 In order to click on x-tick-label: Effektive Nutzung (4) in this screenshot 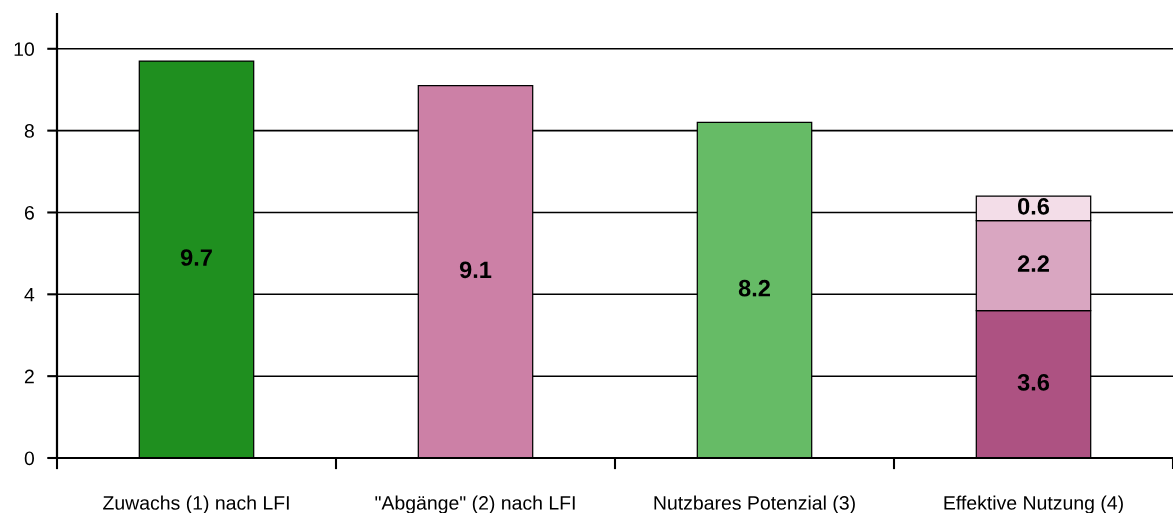, I will do `click(1033, 504)`.